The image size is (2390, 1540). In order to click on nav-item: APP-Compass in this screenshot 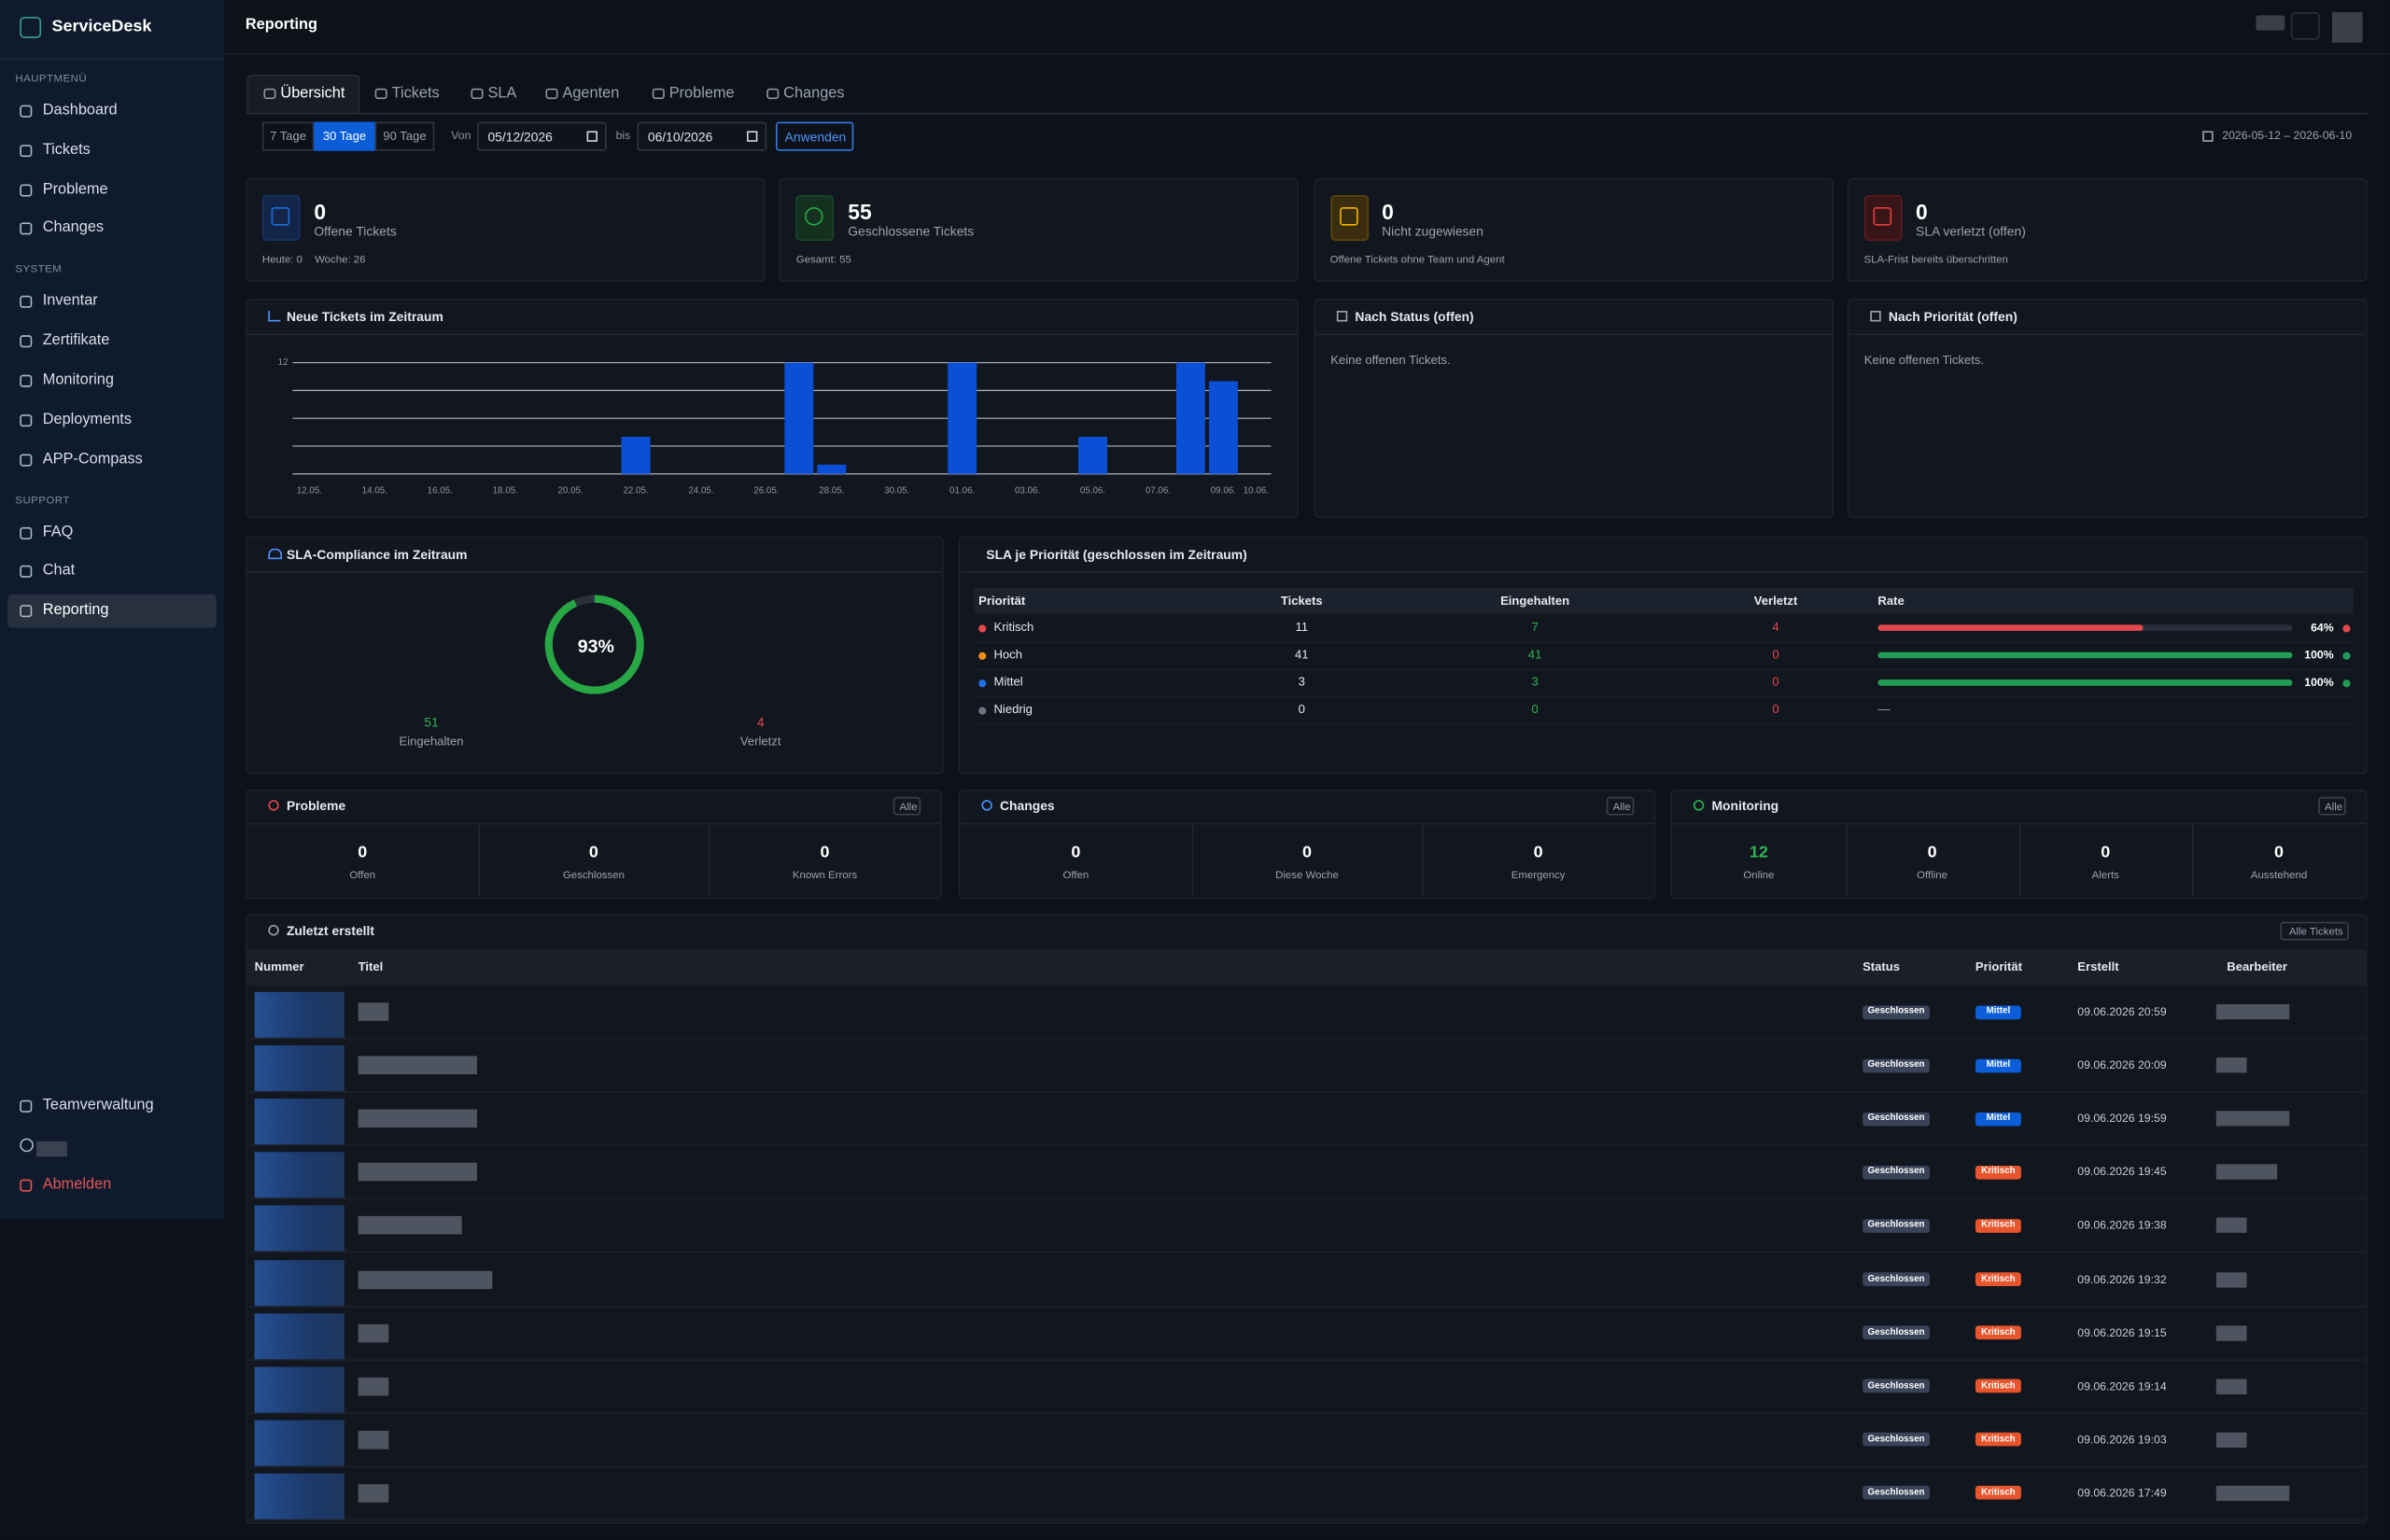, I will do `click(92, 459)`.